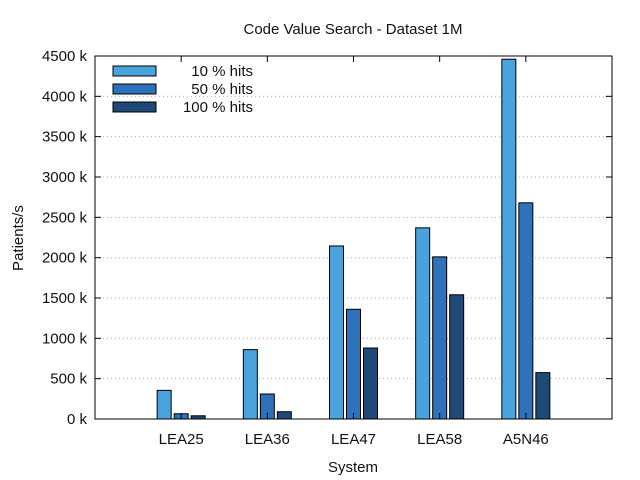  Describe the element at coordinates (218, 107) in the screenshot. I see `legend-label: 100 % hits` at that location.